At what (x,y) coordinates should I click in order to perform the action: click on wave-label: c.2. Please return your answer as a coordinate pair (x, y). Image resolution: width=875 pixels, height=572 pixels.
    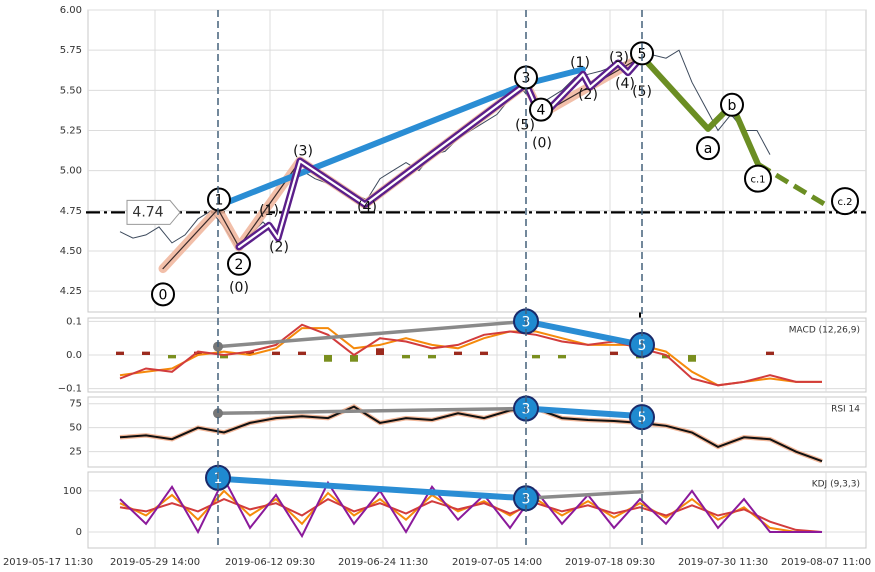
    Looking at the image, I should click on (844, 202).